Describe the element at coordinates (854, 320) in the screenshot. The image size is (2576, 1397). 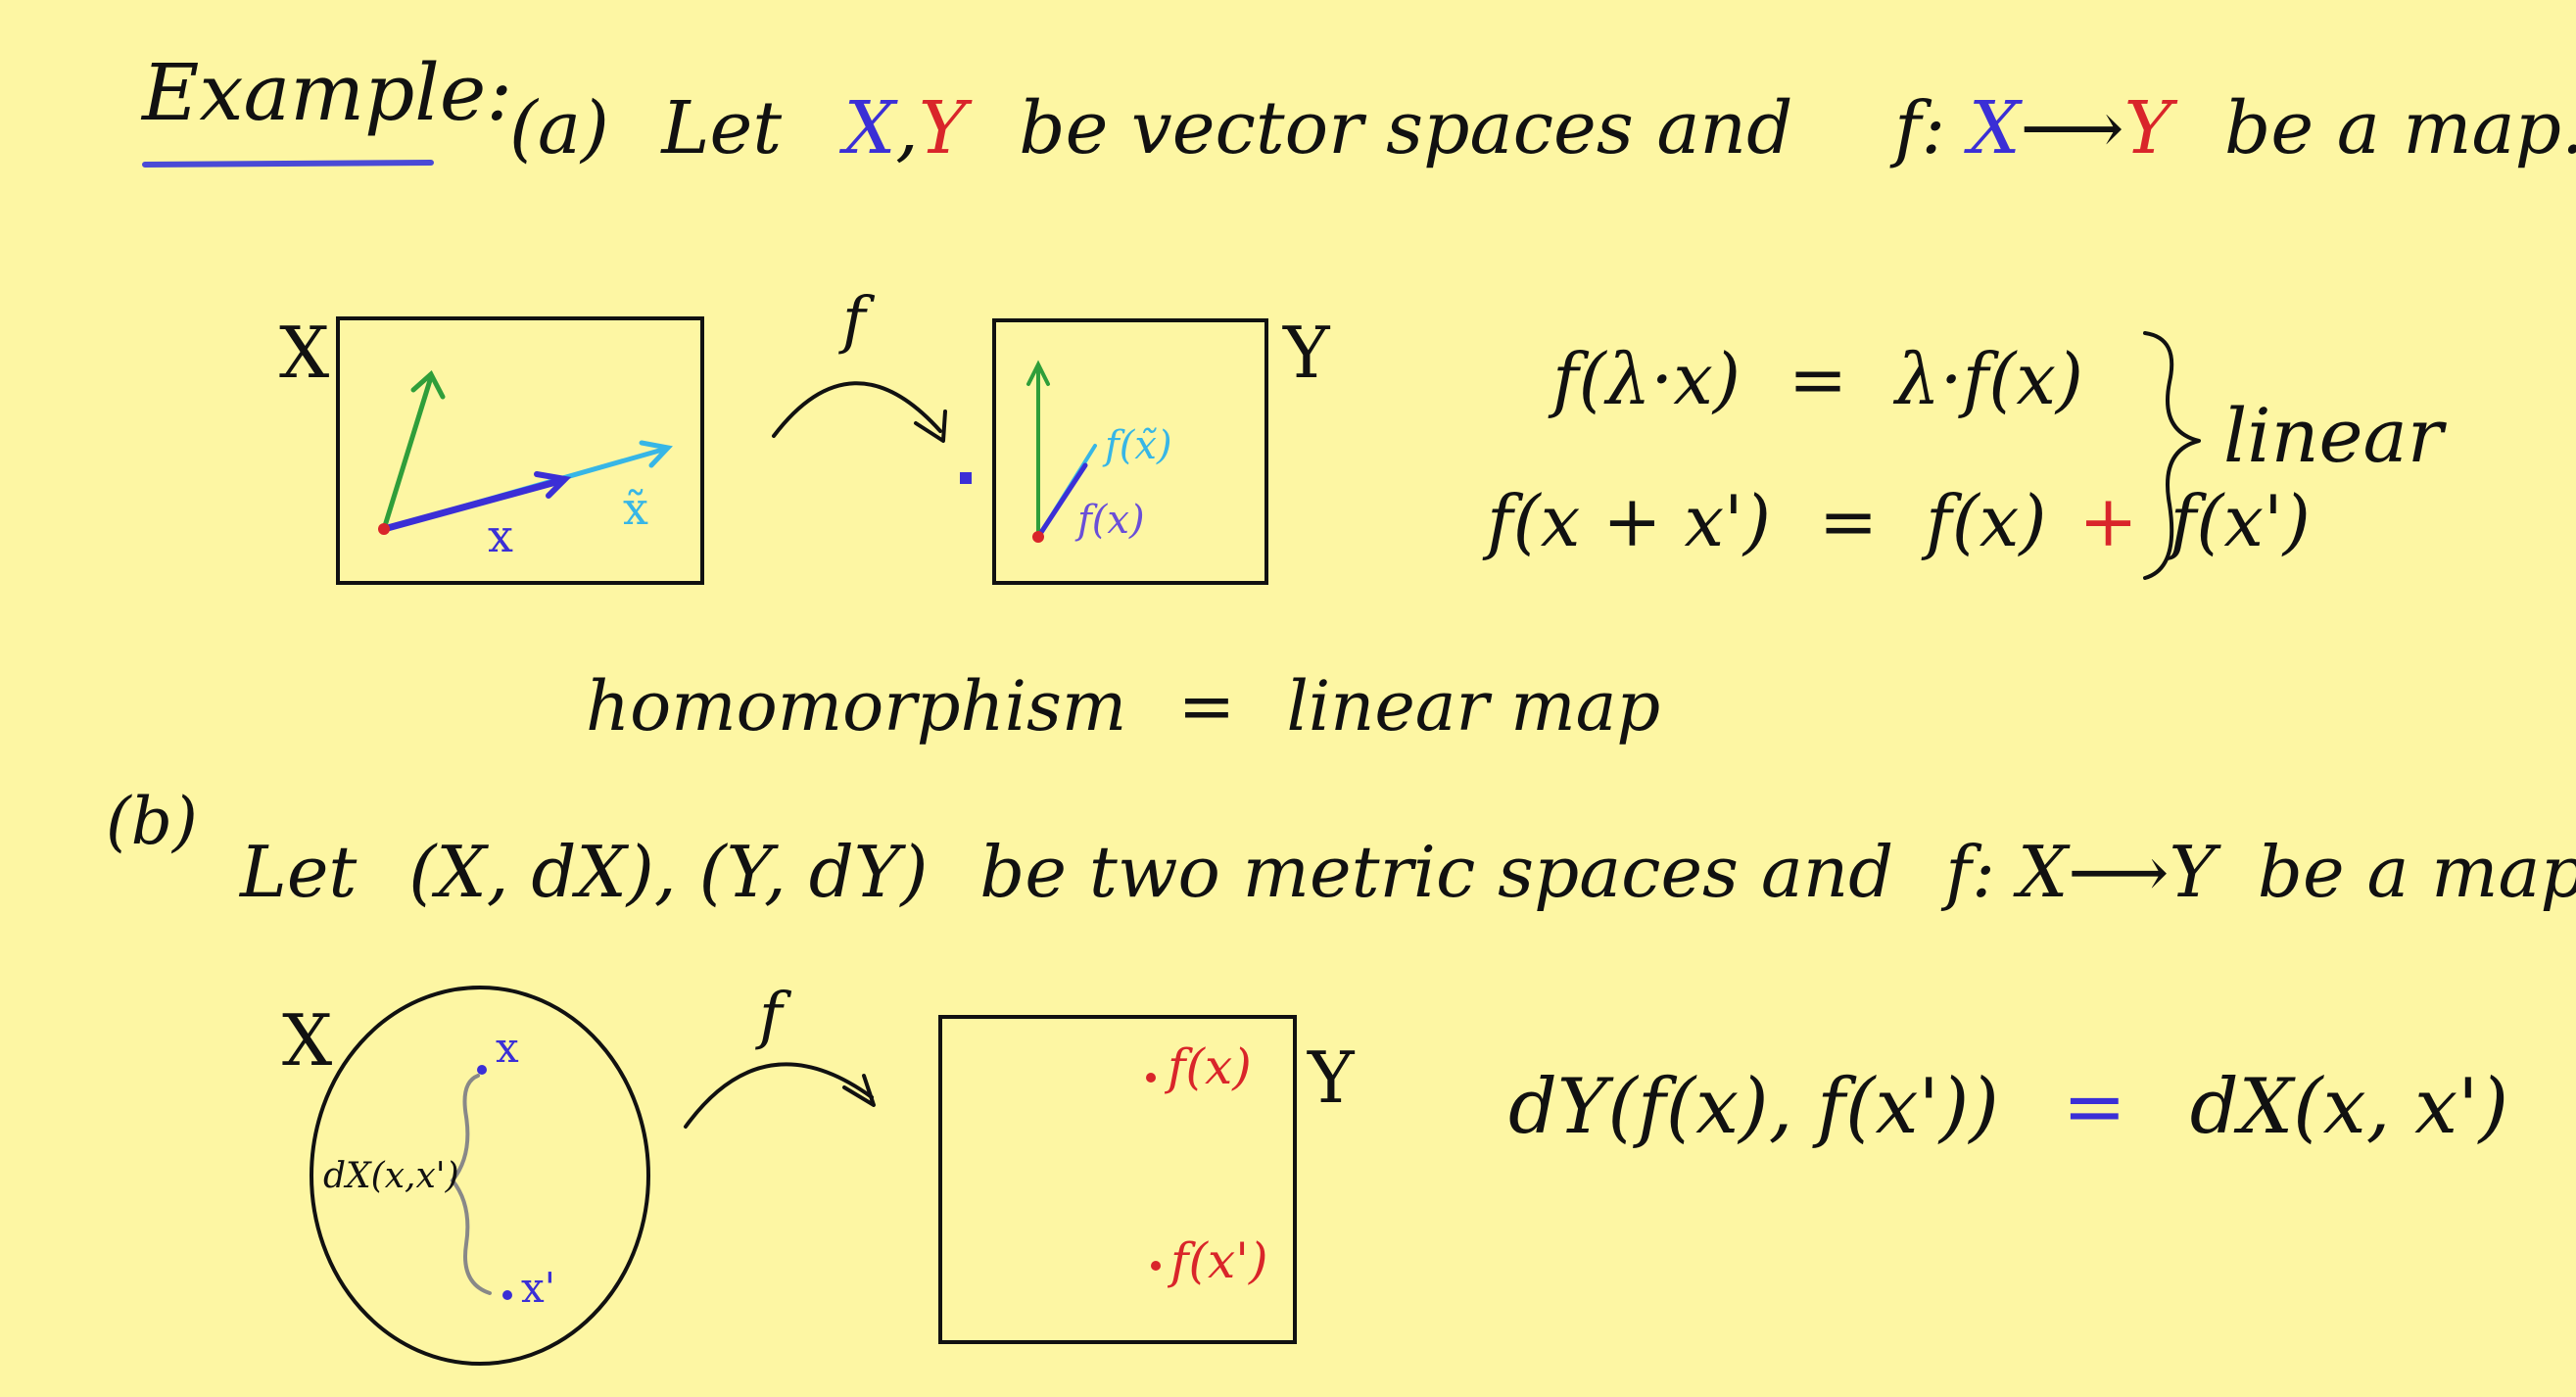
I see `map-f-label-a: f` at that location.